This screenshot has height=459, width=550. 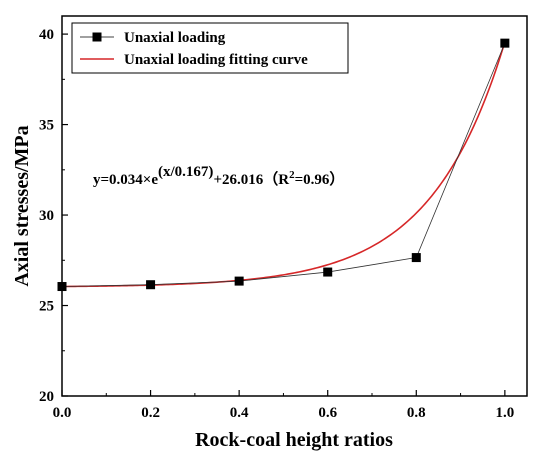 I want to click on x-tick-label: 0.2, so click(x=150, y=413).